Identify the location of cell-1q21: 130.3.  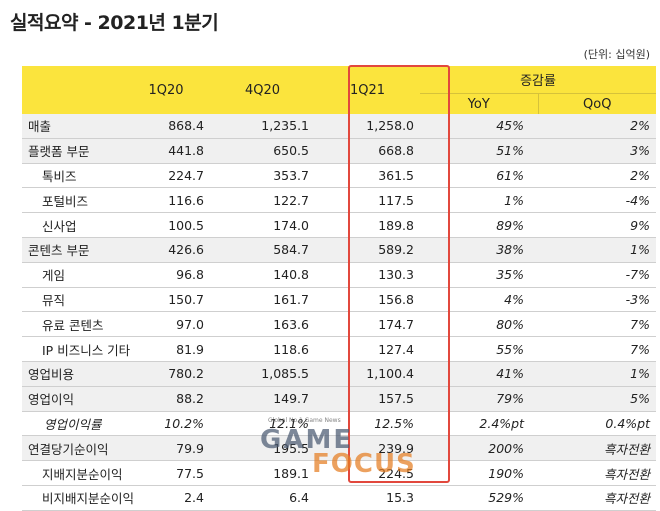
(367, 275).